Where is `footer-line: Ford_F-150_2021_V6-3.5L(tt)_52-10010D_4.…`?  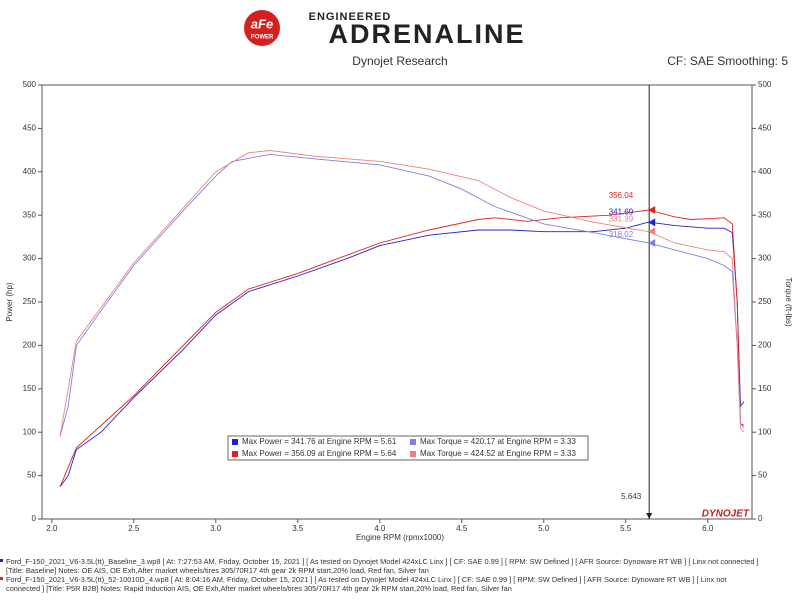 footer-line: Ford_F-150_2021_V6-3.5L(tt)_52-10010D_4.… is located at coordinates (366, 579).